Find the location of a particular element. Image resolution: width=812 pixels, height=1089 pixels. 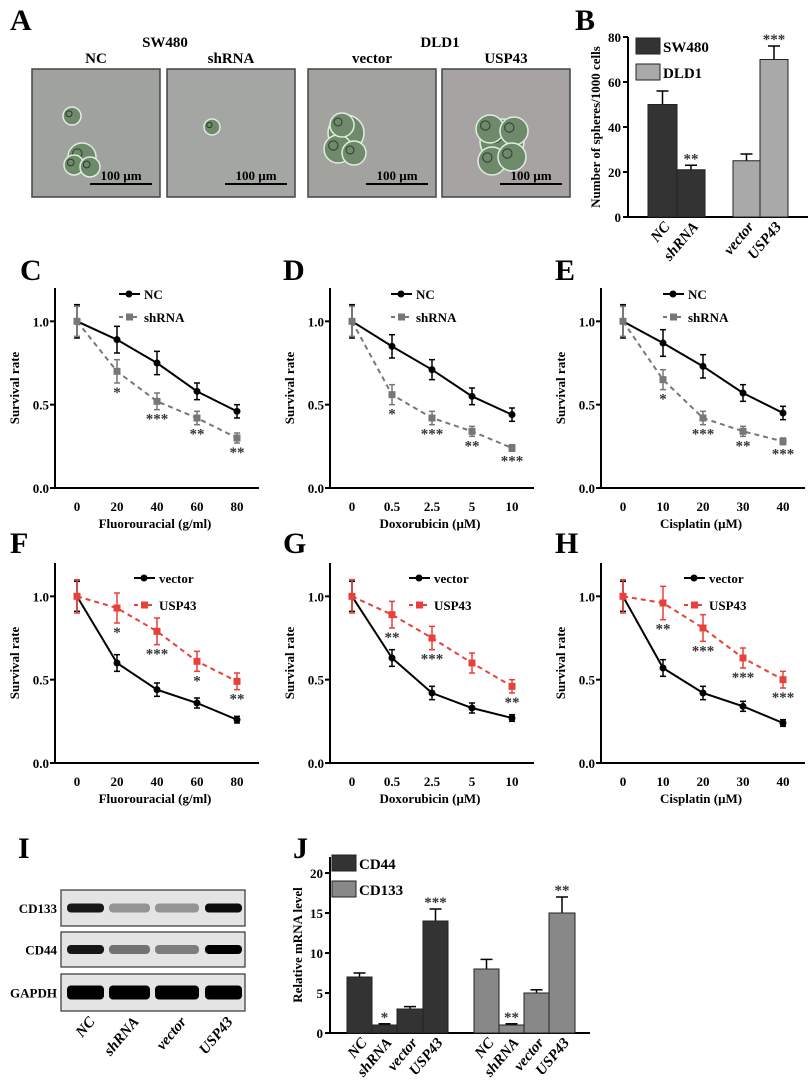

legend-swatch-cd133 is located at coordinates (344, 889).